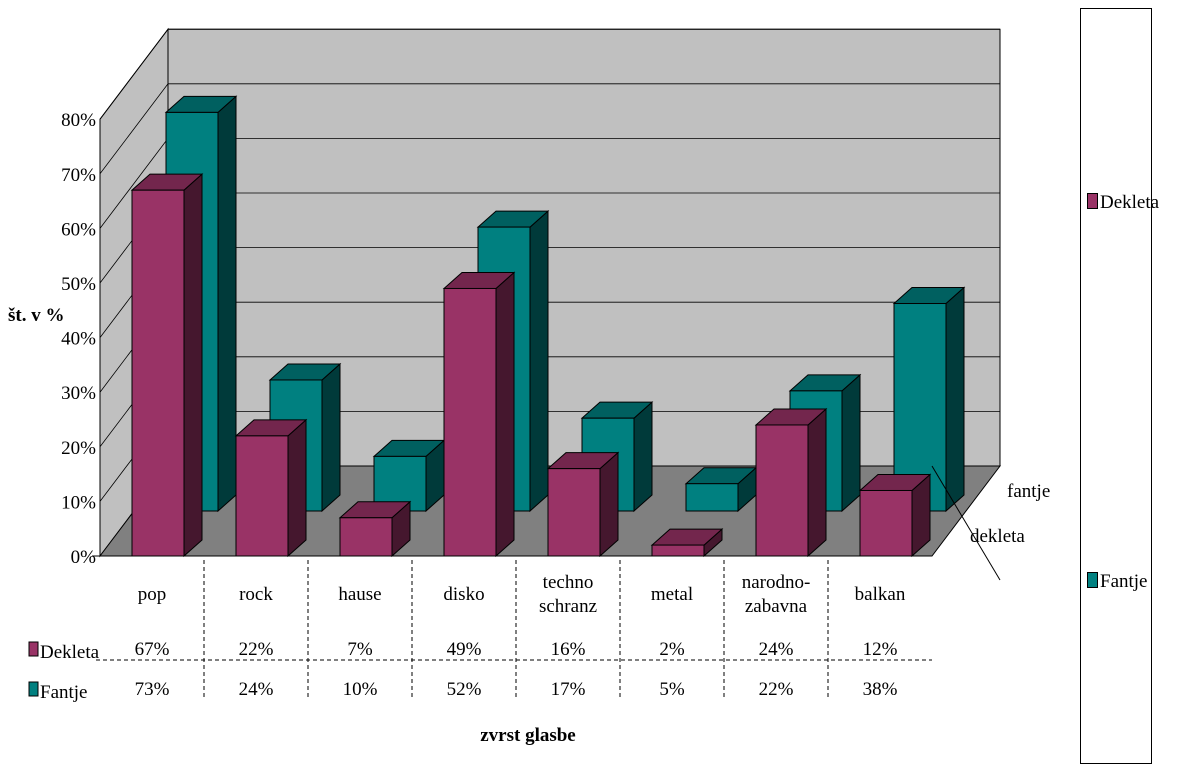  Describe the element at coordinates (78, 393) in the screenshot. I see `y-tick-label: 30%` at that location.